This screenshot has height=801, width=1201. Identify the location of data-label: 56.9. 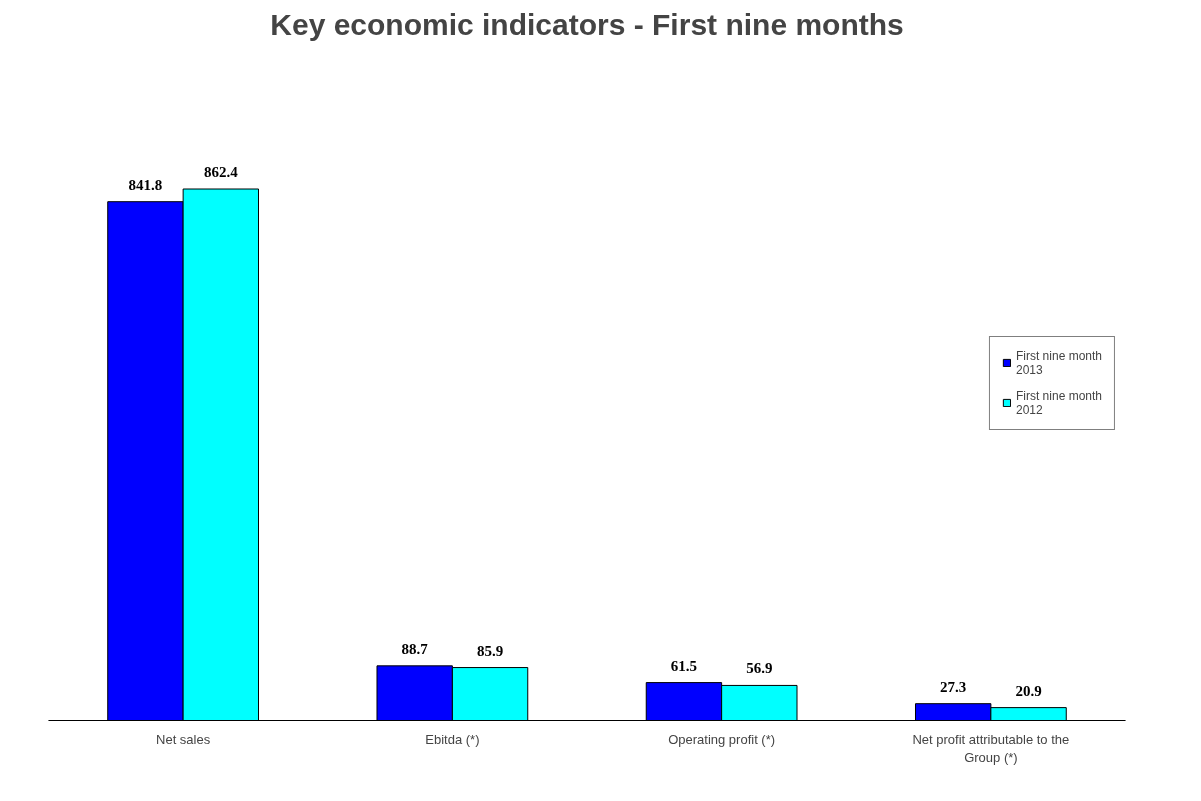
(759, 668).